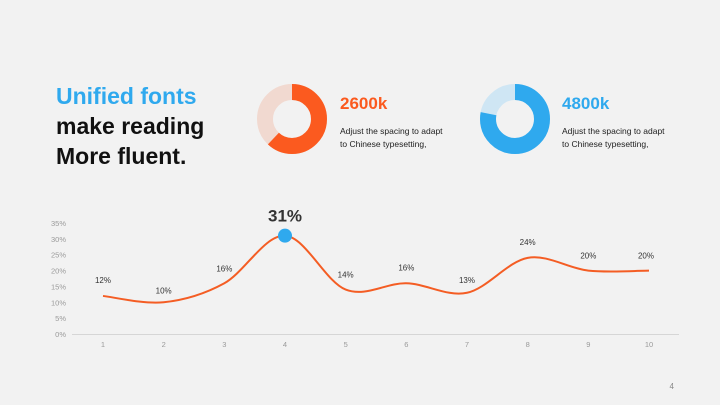 Image resolution: width=720 pixels, height=405 pixels. Describe the element at coordinates (671, 386) in the screenshot. I see `page-number: 4` at that location.